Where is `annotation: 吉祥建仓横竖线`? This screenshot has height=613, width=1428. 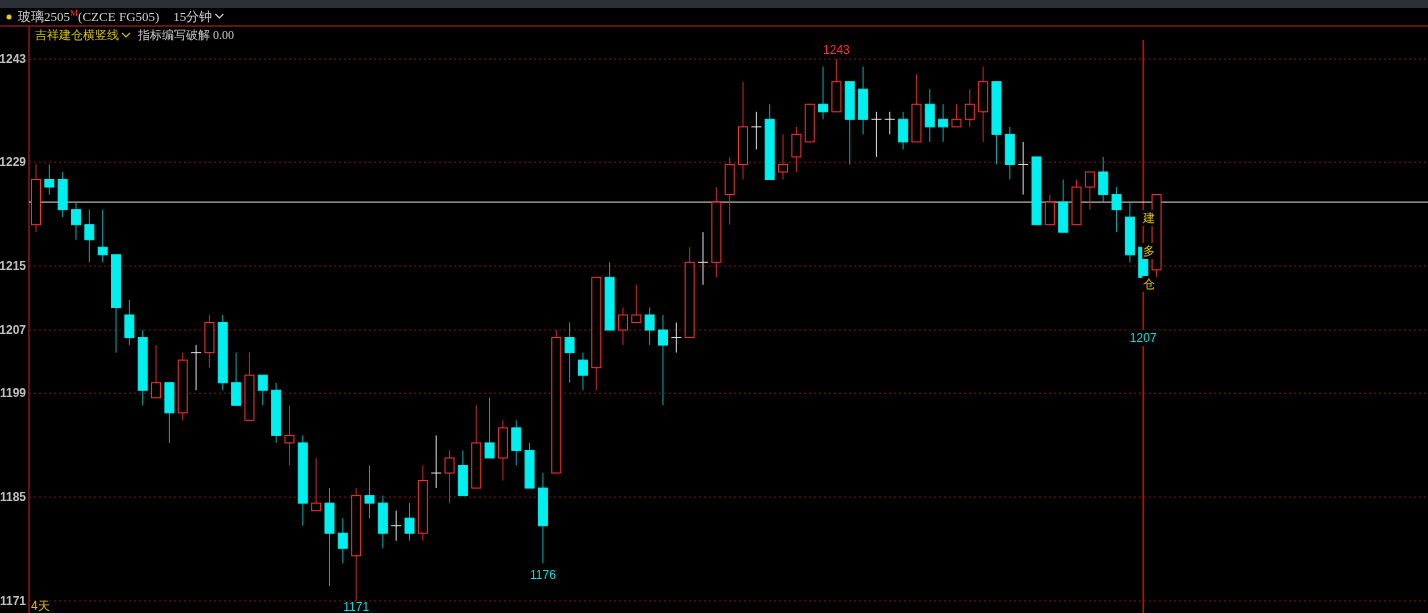 annotation: 吉祥建仓横竖线 is located at coordinates (77, 35).